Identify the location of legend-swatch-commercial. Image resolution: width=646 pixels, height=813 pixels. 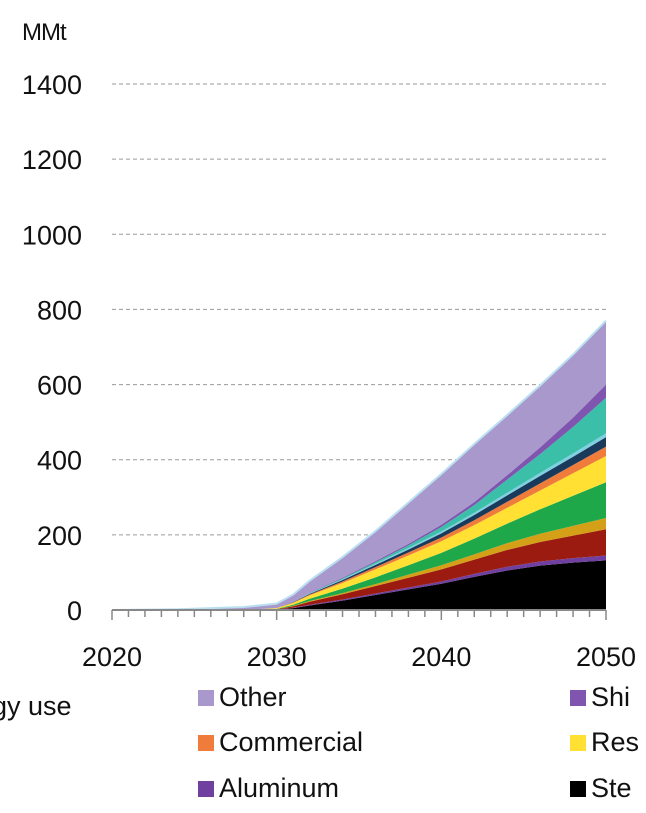
(206, 743).